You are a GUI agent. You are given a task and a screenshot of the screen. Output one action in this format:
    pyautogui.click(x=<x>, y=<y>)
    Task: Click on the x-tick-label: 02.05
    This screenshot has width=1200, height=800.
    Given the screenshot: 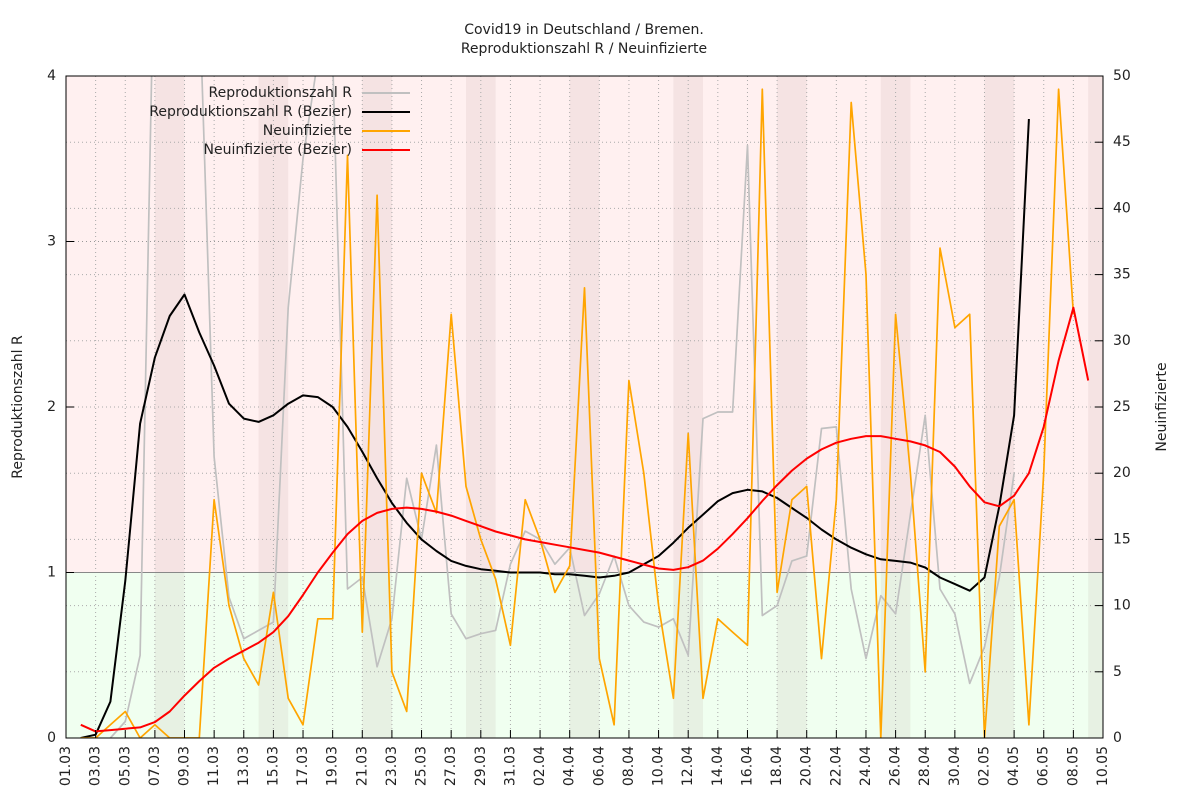 What is the action you would take?
    pyautogui.click(x=984, y=766)
    